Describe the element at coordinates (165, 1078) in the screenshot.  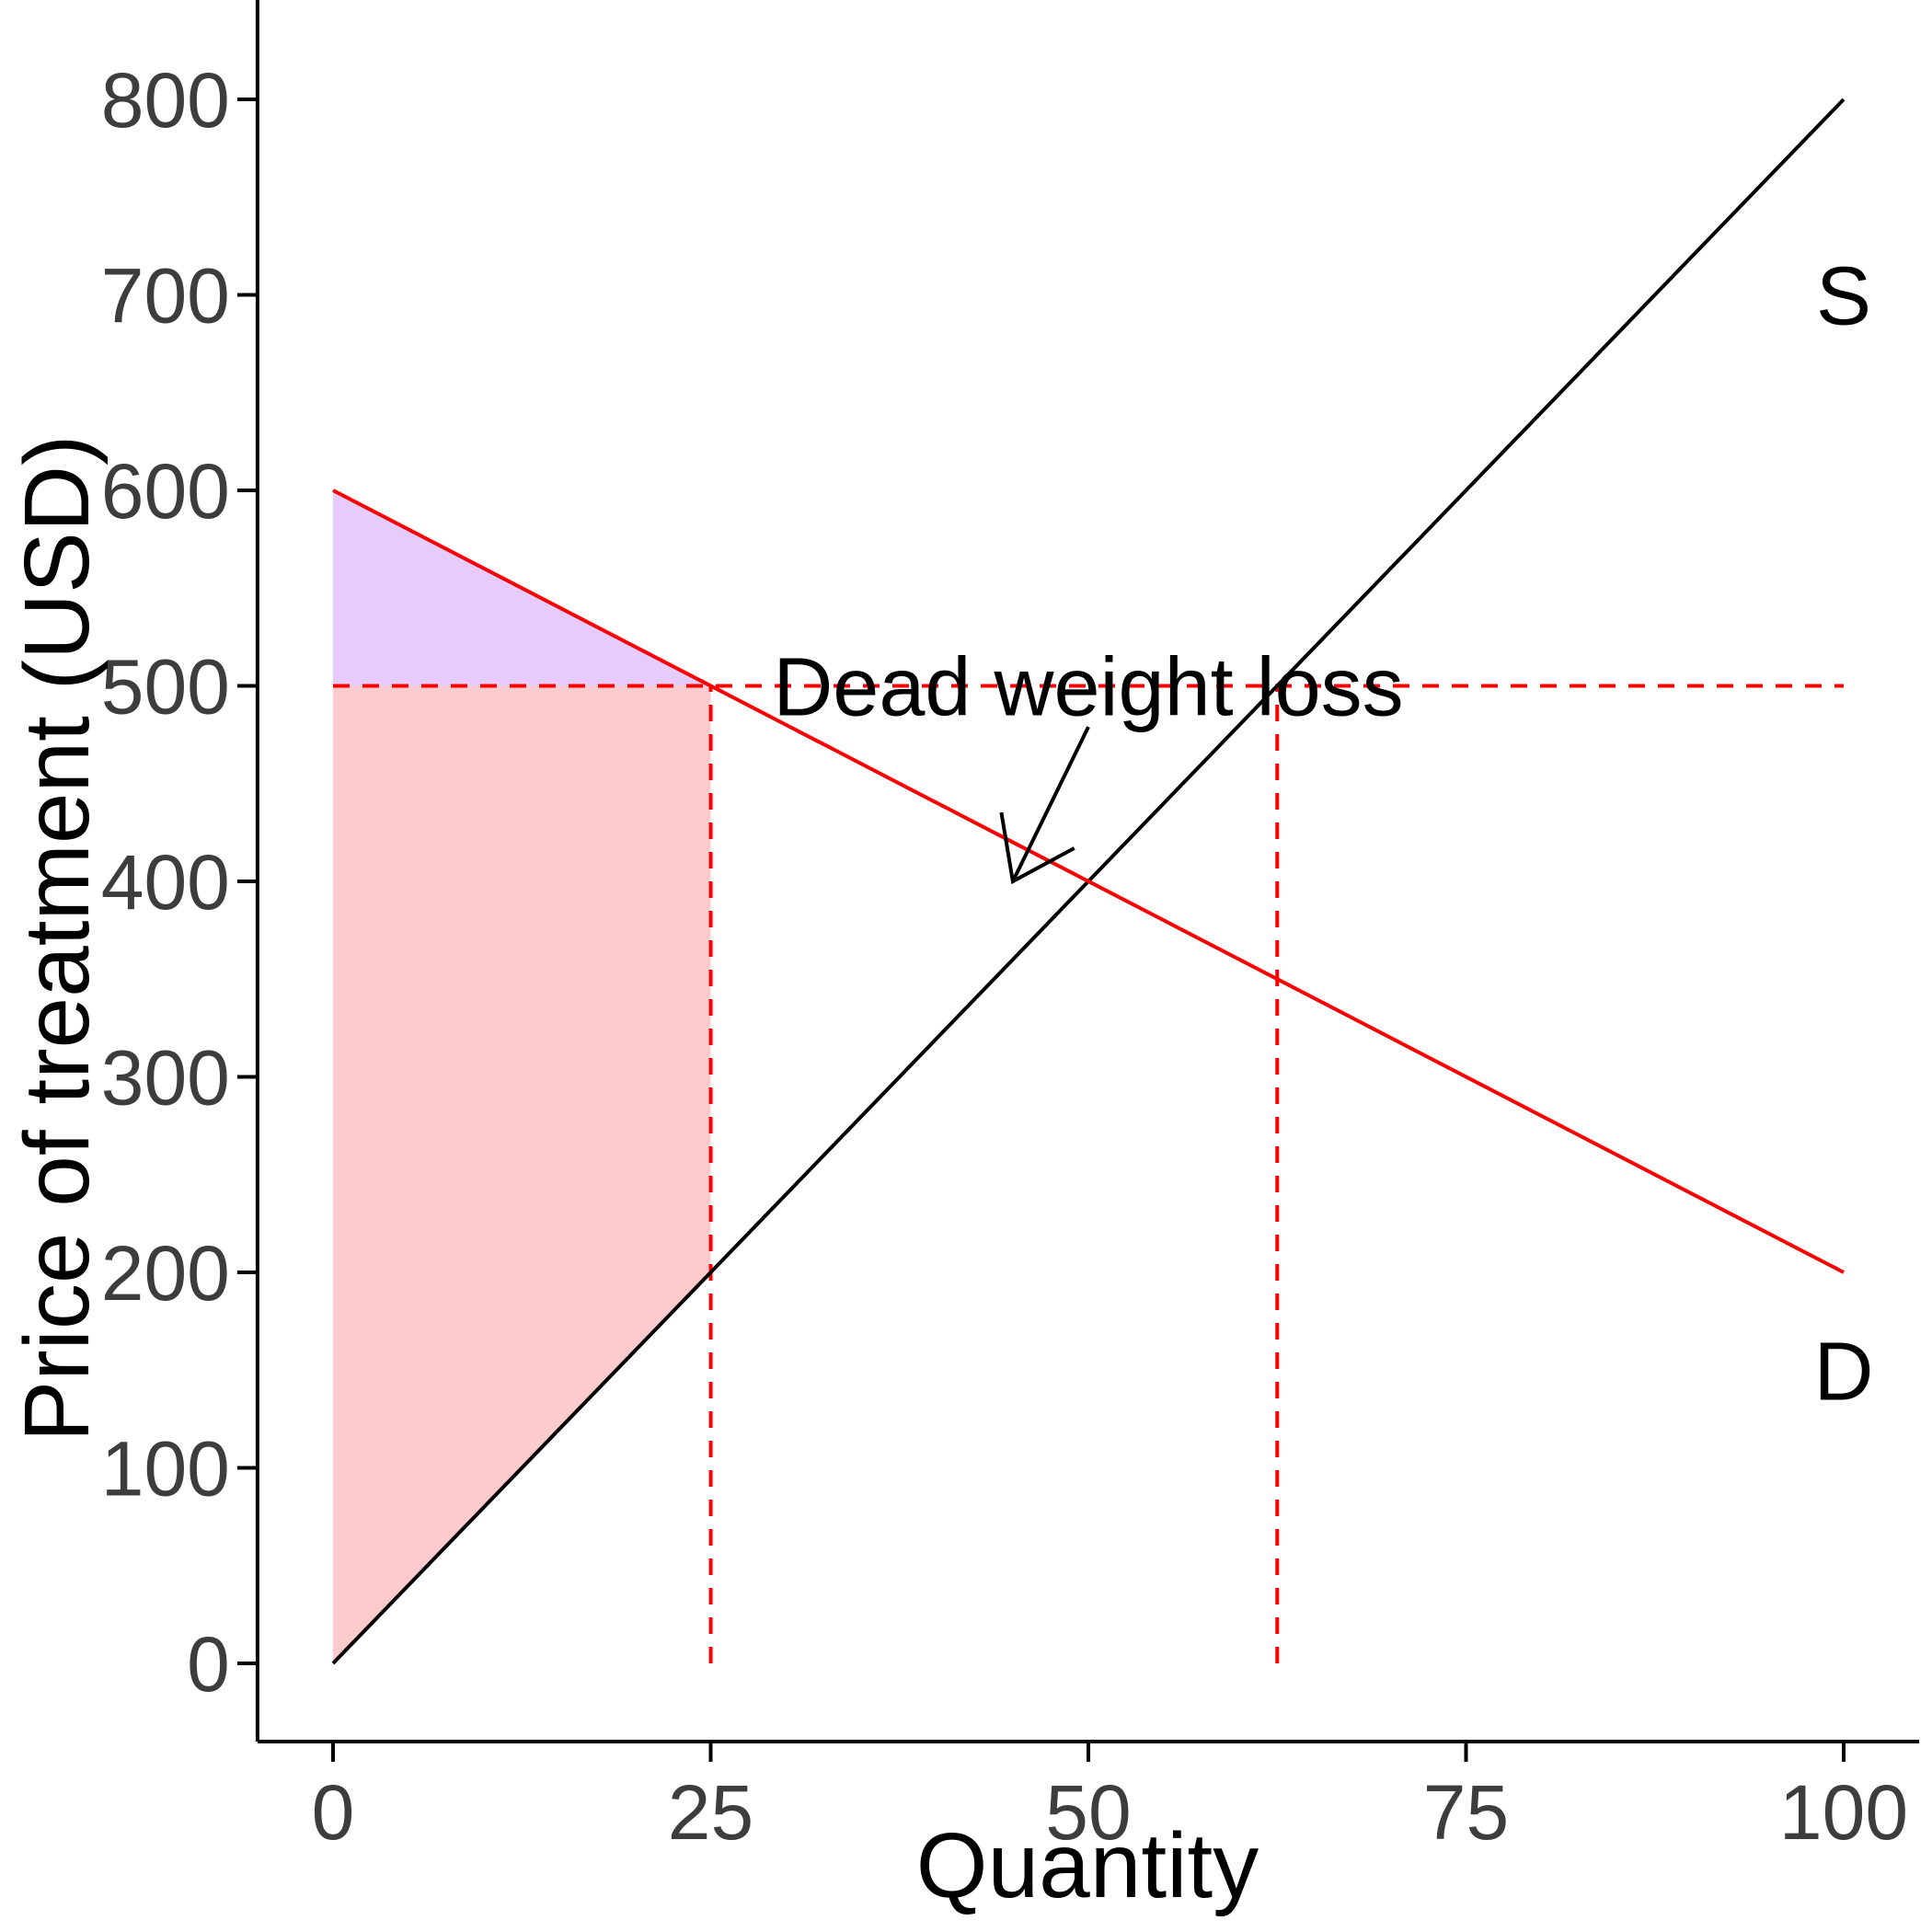
I see `y-tick-label: 300` at that location.